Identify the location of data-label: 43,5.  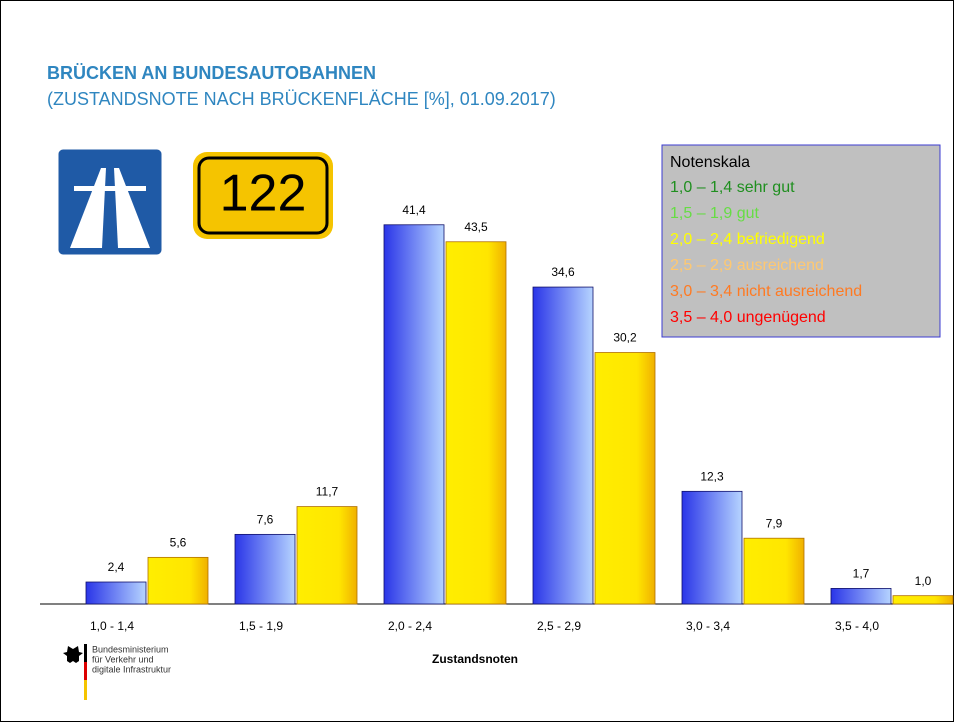
(476, 227).